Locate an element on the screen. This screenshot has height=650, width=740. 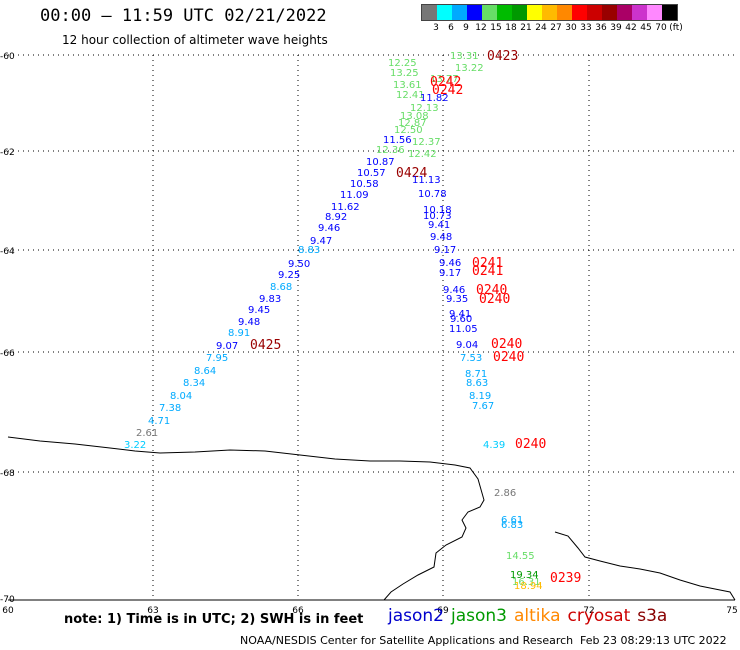
wave-height-label: 12.41 is located at coordinates (410, 95).